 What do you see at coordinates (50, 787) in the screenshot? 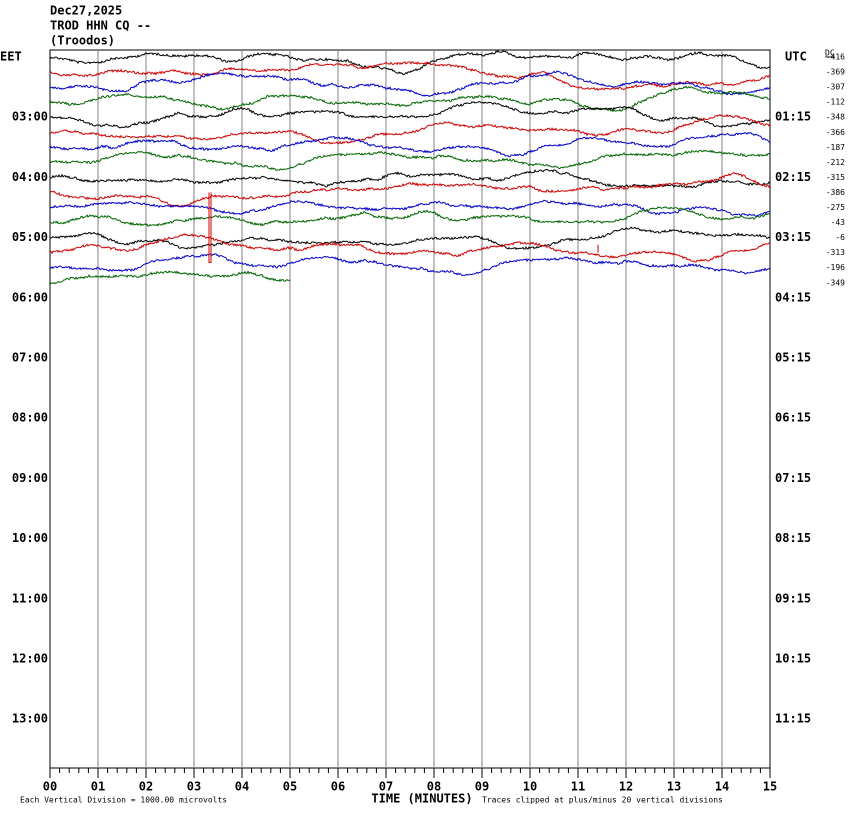
I see `x-tick-label: 00` at bounding box center [50, 787].